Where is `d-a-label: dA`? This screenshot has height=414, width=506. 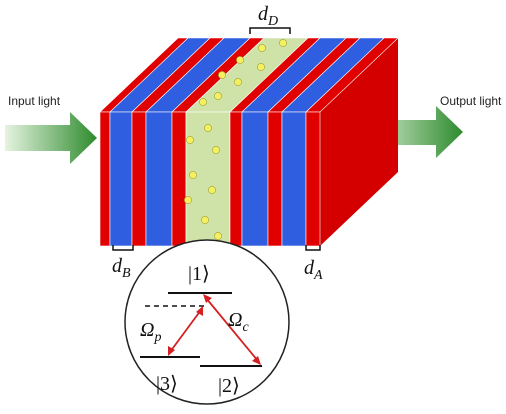 d-a-label: dA is located at coordinates (313, 270).